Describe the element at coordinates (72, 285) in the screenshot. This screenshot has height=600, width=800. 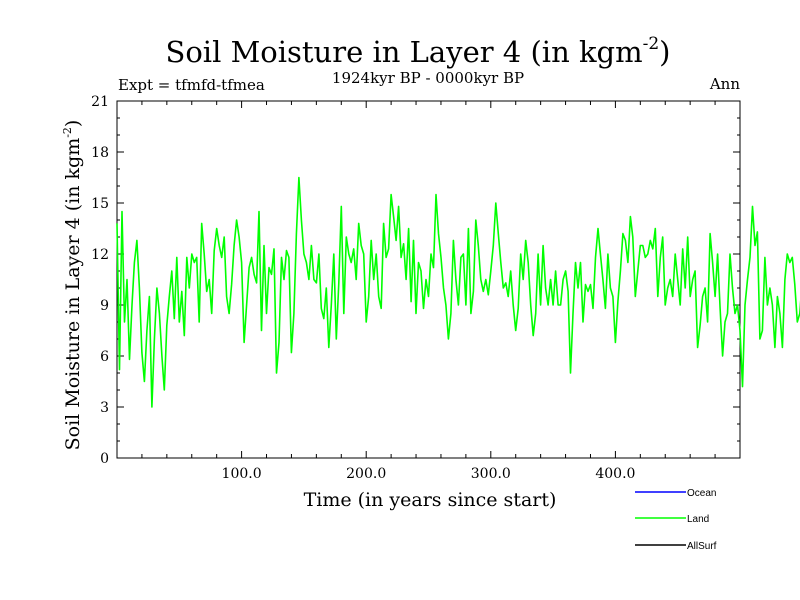
I see `y-axis-label: Soil Moisture in Layer 4 (in kgm-2)` at that location.